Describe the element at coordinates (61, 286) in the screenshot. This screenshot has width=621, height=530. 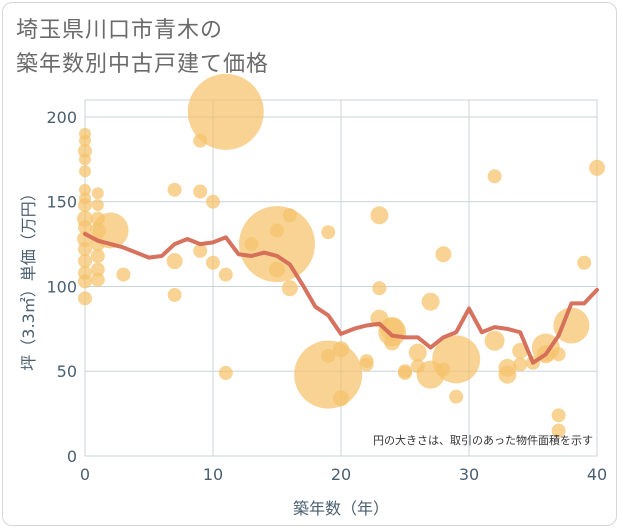
I see `y-tick-label: 100` at that location.